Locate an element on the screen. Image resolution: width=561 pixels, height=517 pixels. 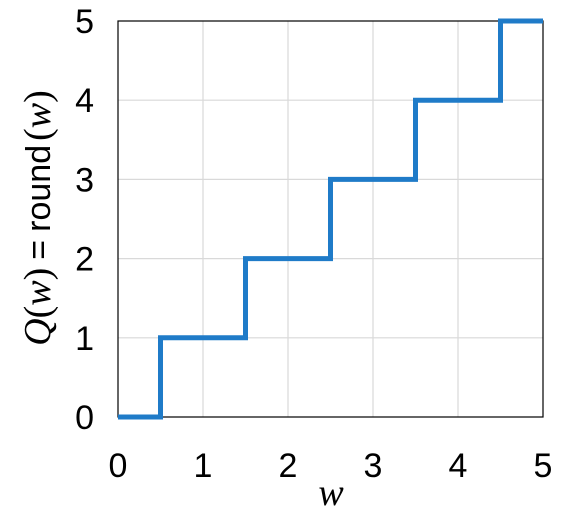
y-label-func: Q is located at coordinates (38, 331).